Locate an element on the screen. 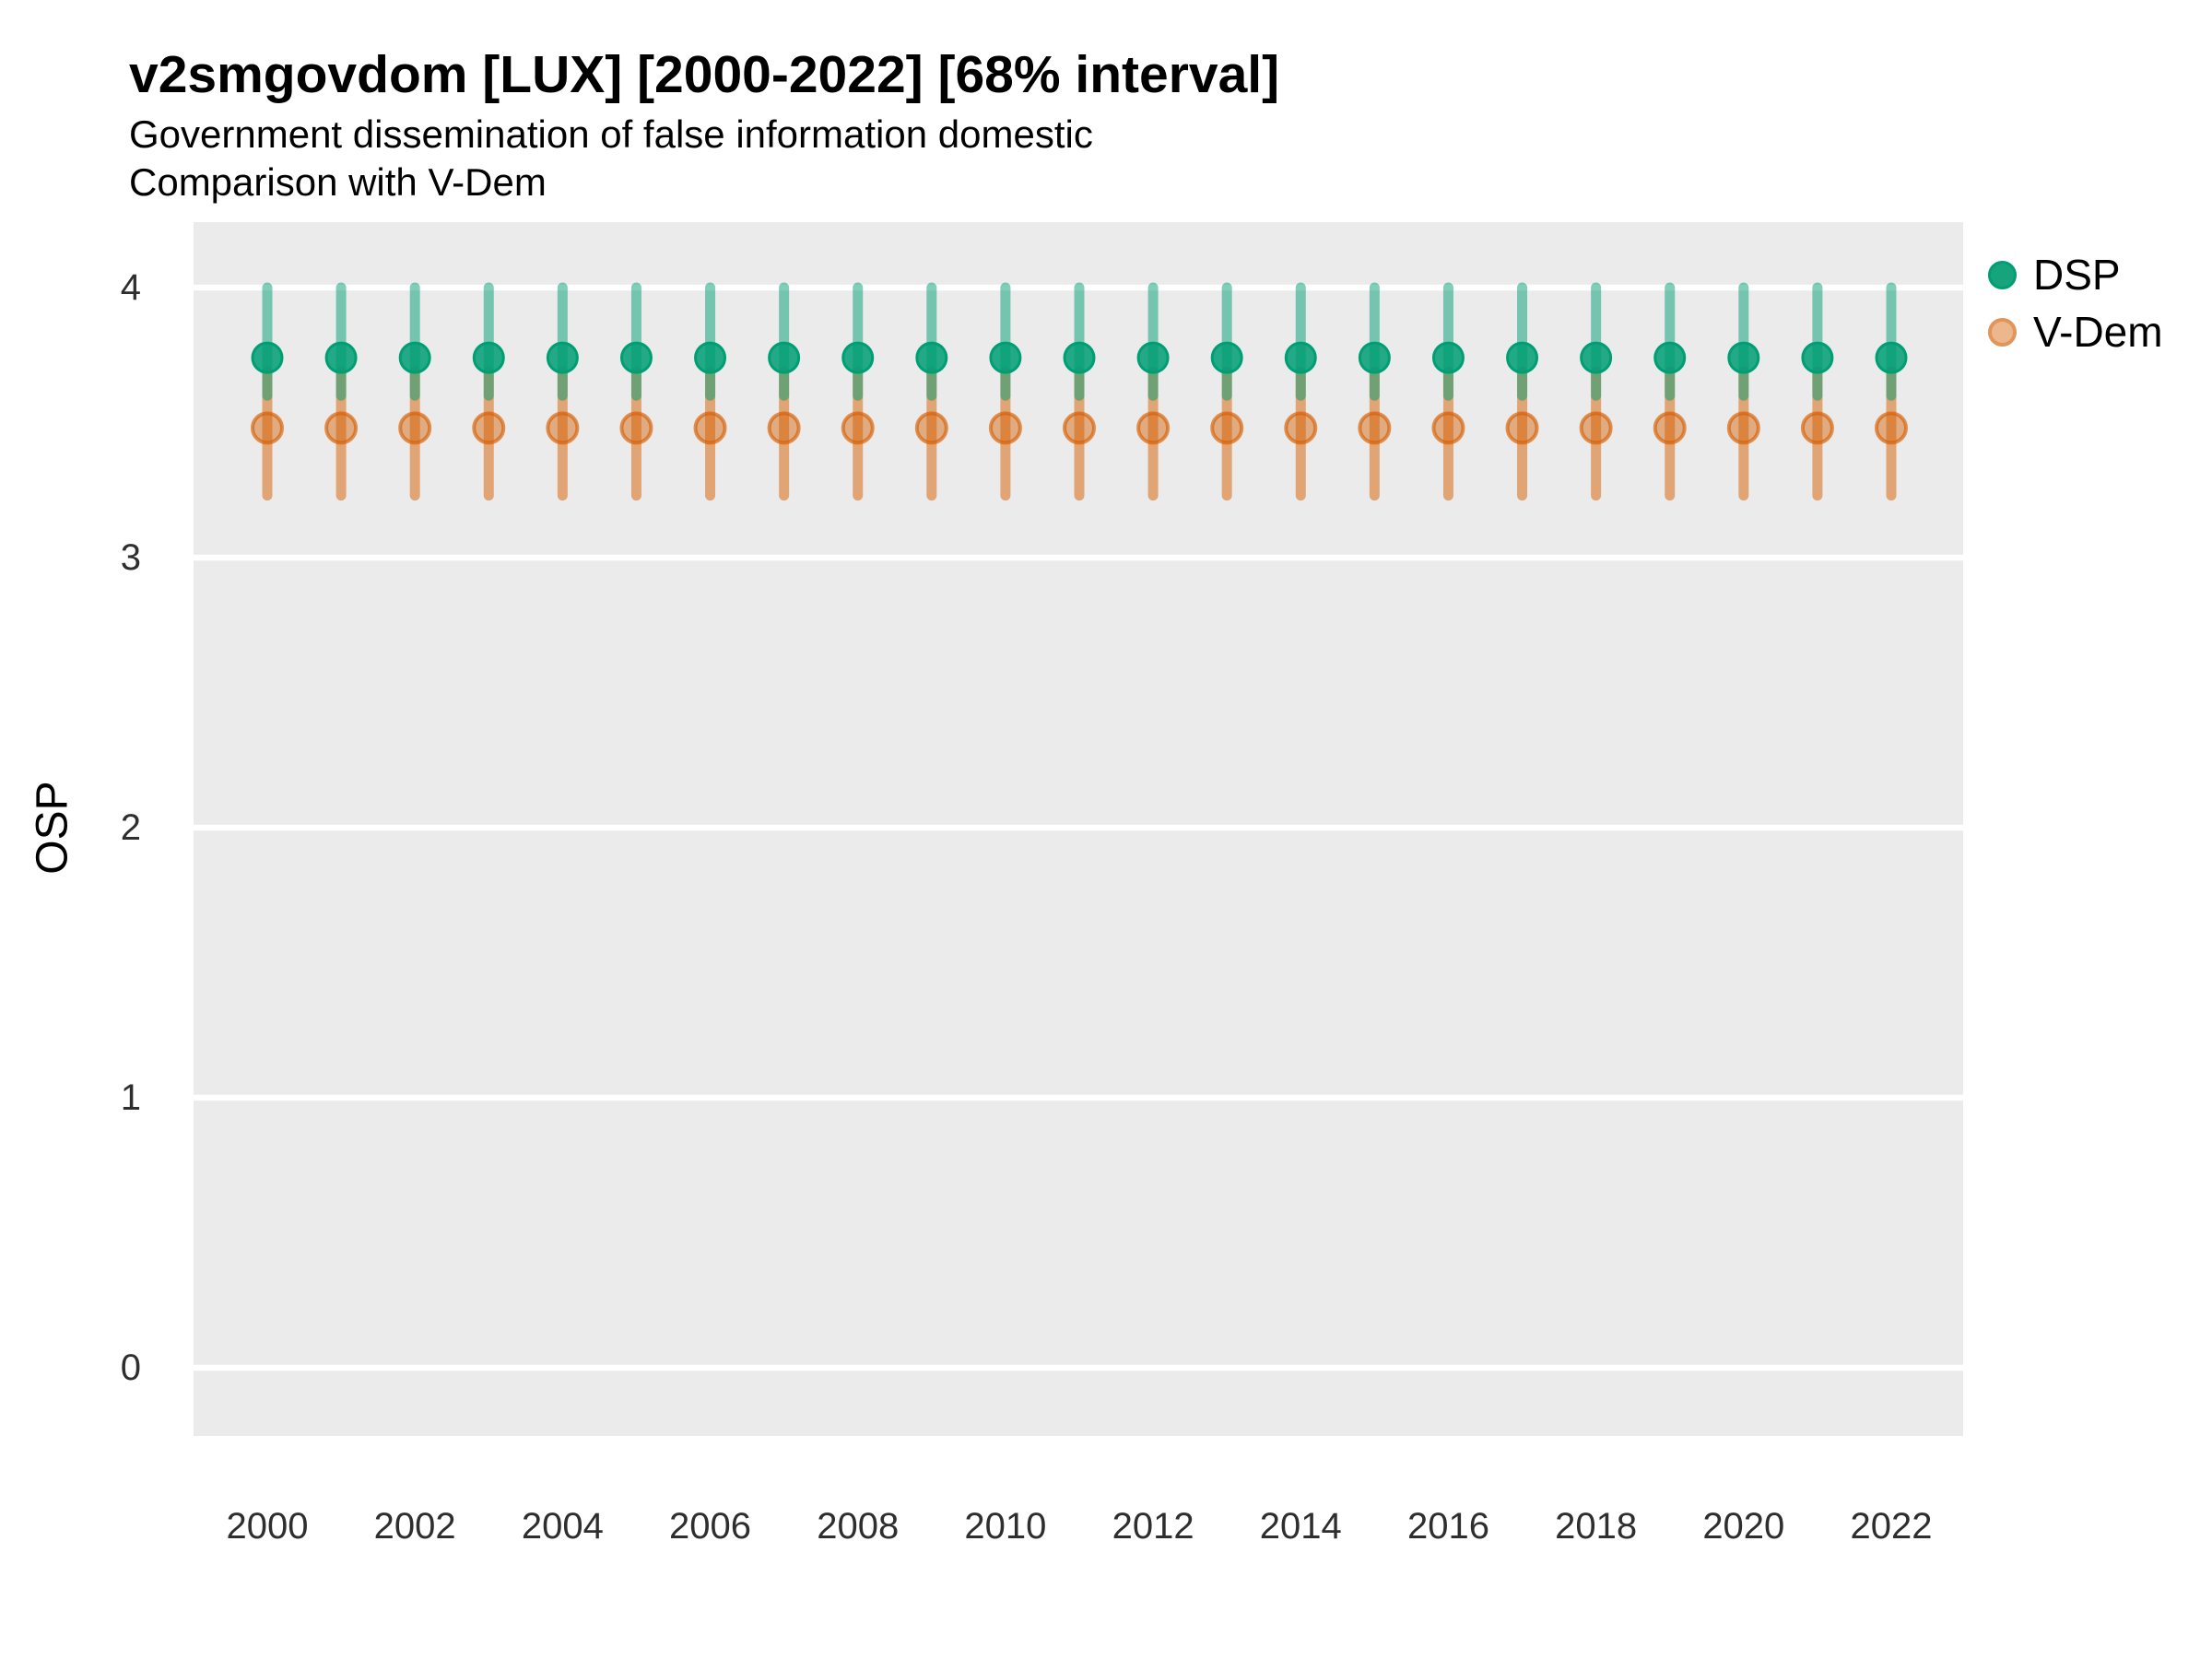  point-dsp-2008 is located at coordinates (858, 357).